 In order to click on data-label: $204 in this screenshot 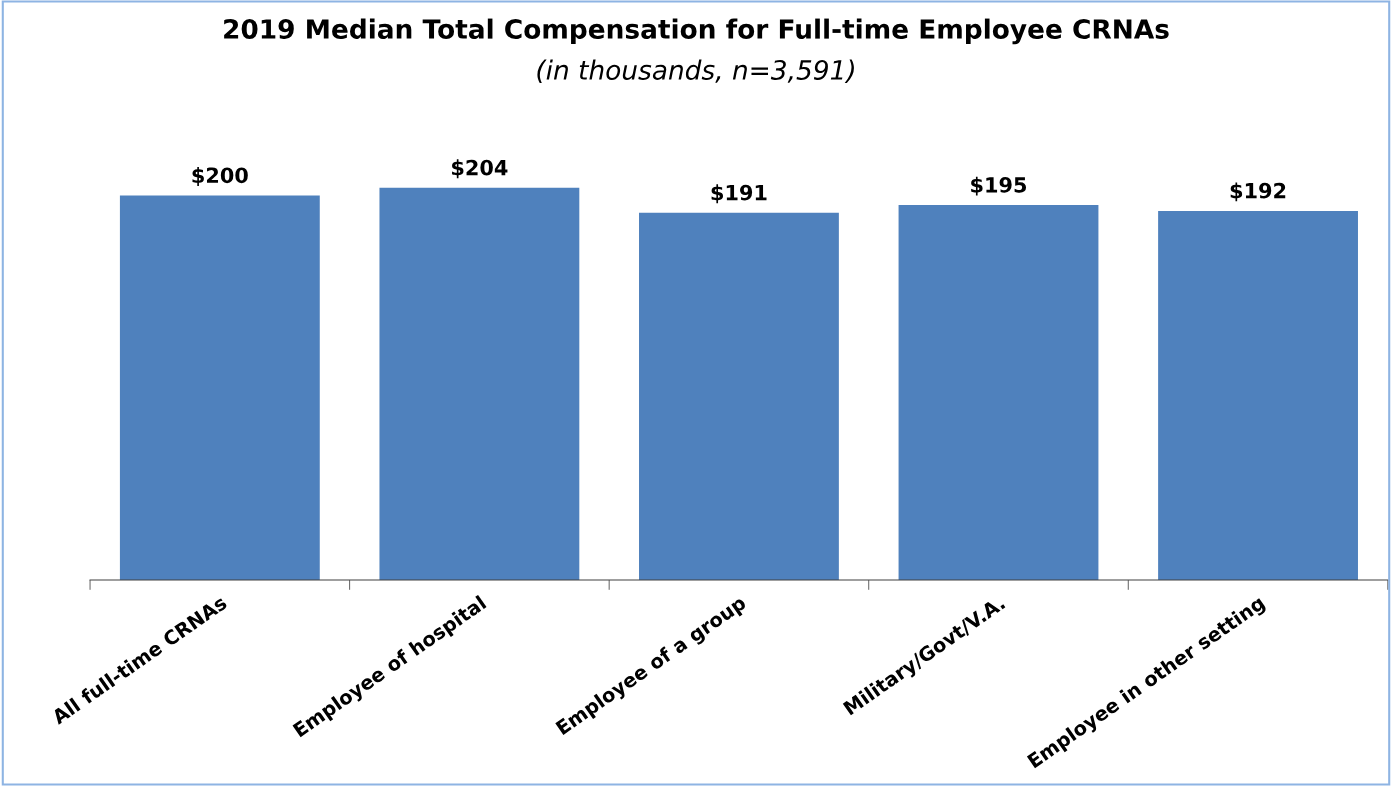, I will do `click(480, 169)`.